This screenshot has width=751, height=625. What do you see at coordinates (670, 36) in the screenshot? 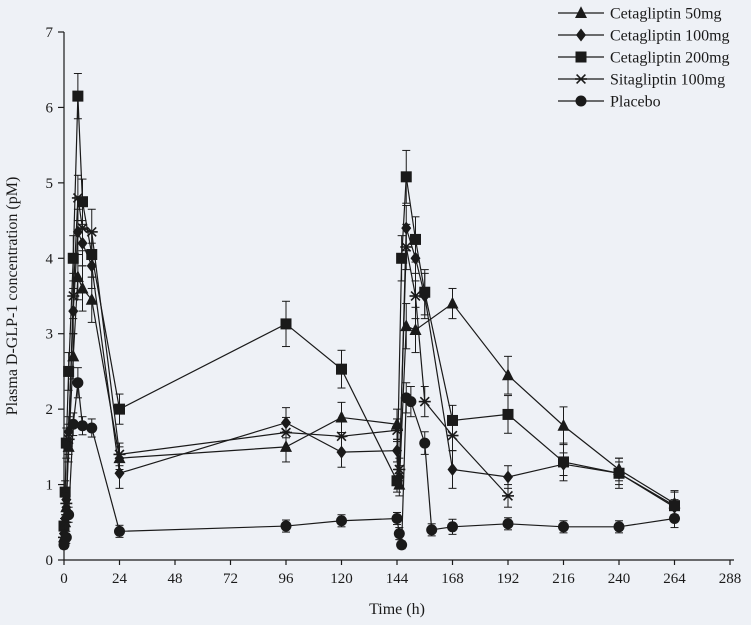
I see `legend-label: Cetagliptin 100mg` at bounding box center [670, 36].